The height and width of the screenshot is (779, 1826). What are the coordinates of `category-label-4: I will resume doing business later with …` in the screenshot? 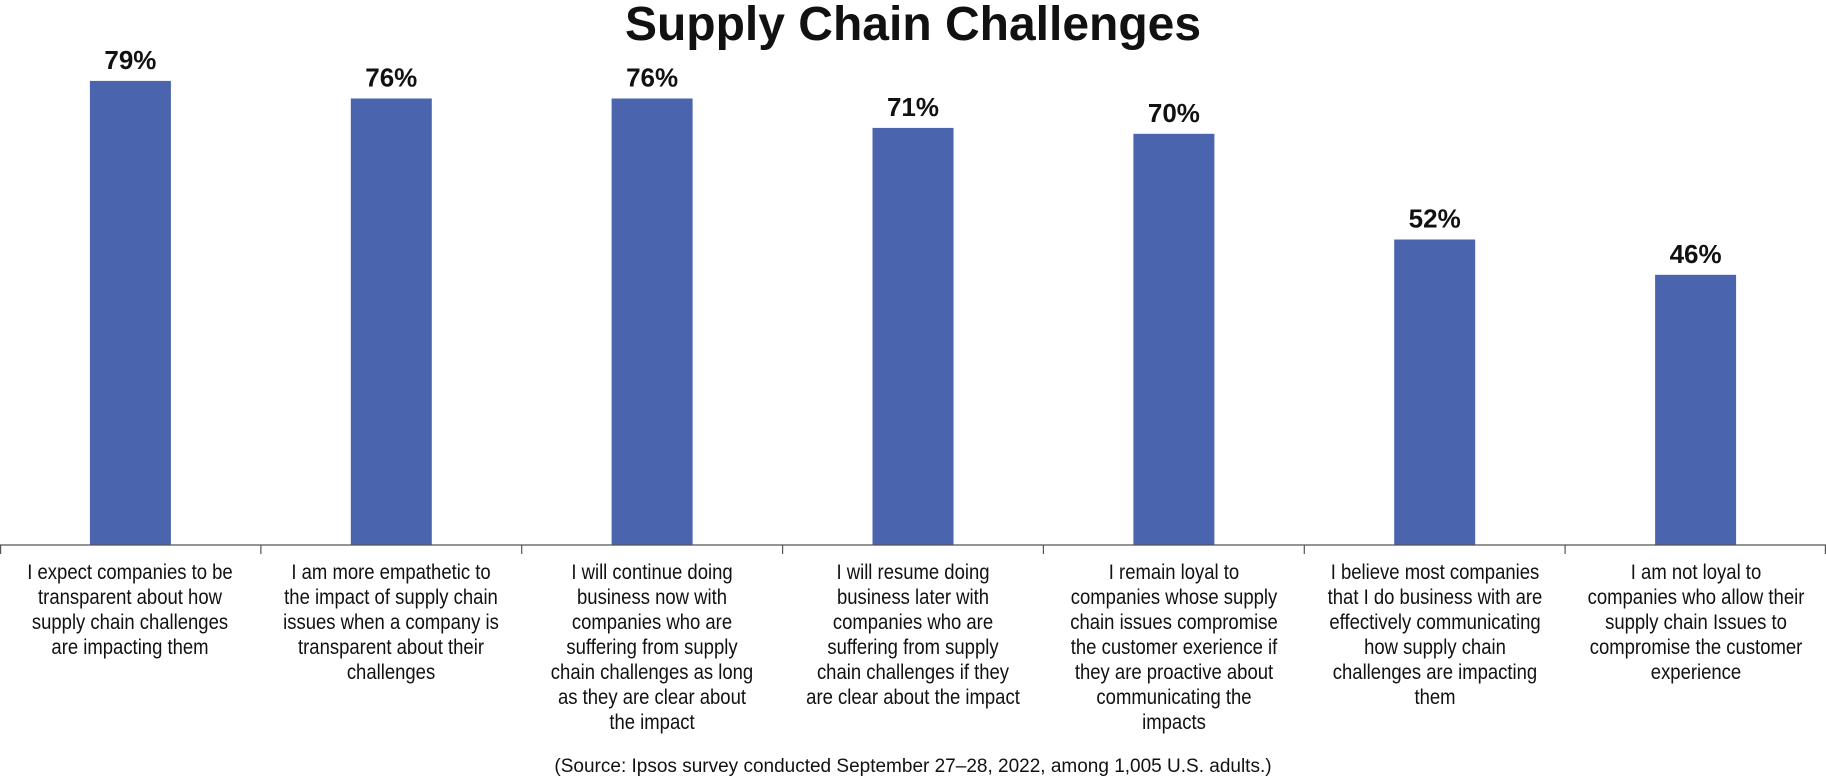 It's located at (913, 635).